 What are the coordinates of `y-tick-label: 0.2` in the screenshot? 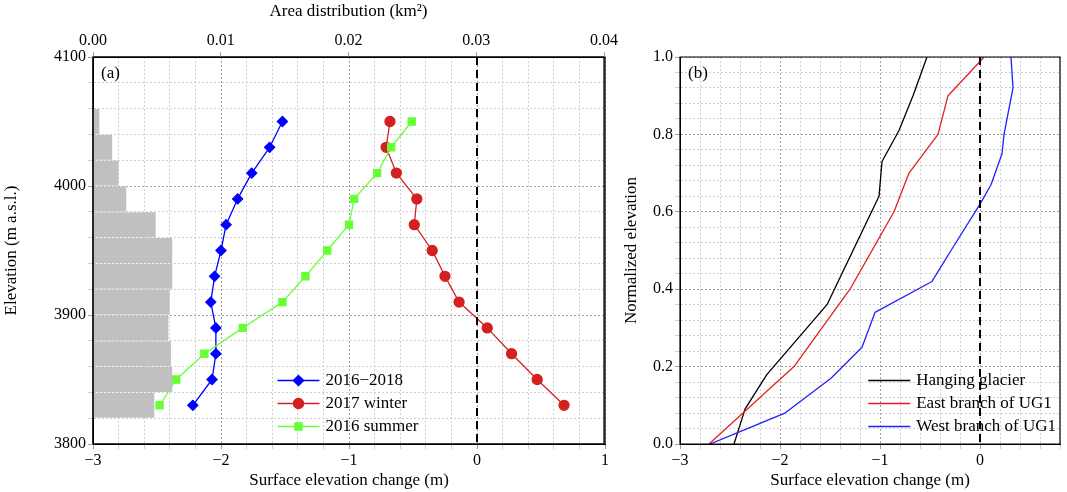 It's located at (663, 365).